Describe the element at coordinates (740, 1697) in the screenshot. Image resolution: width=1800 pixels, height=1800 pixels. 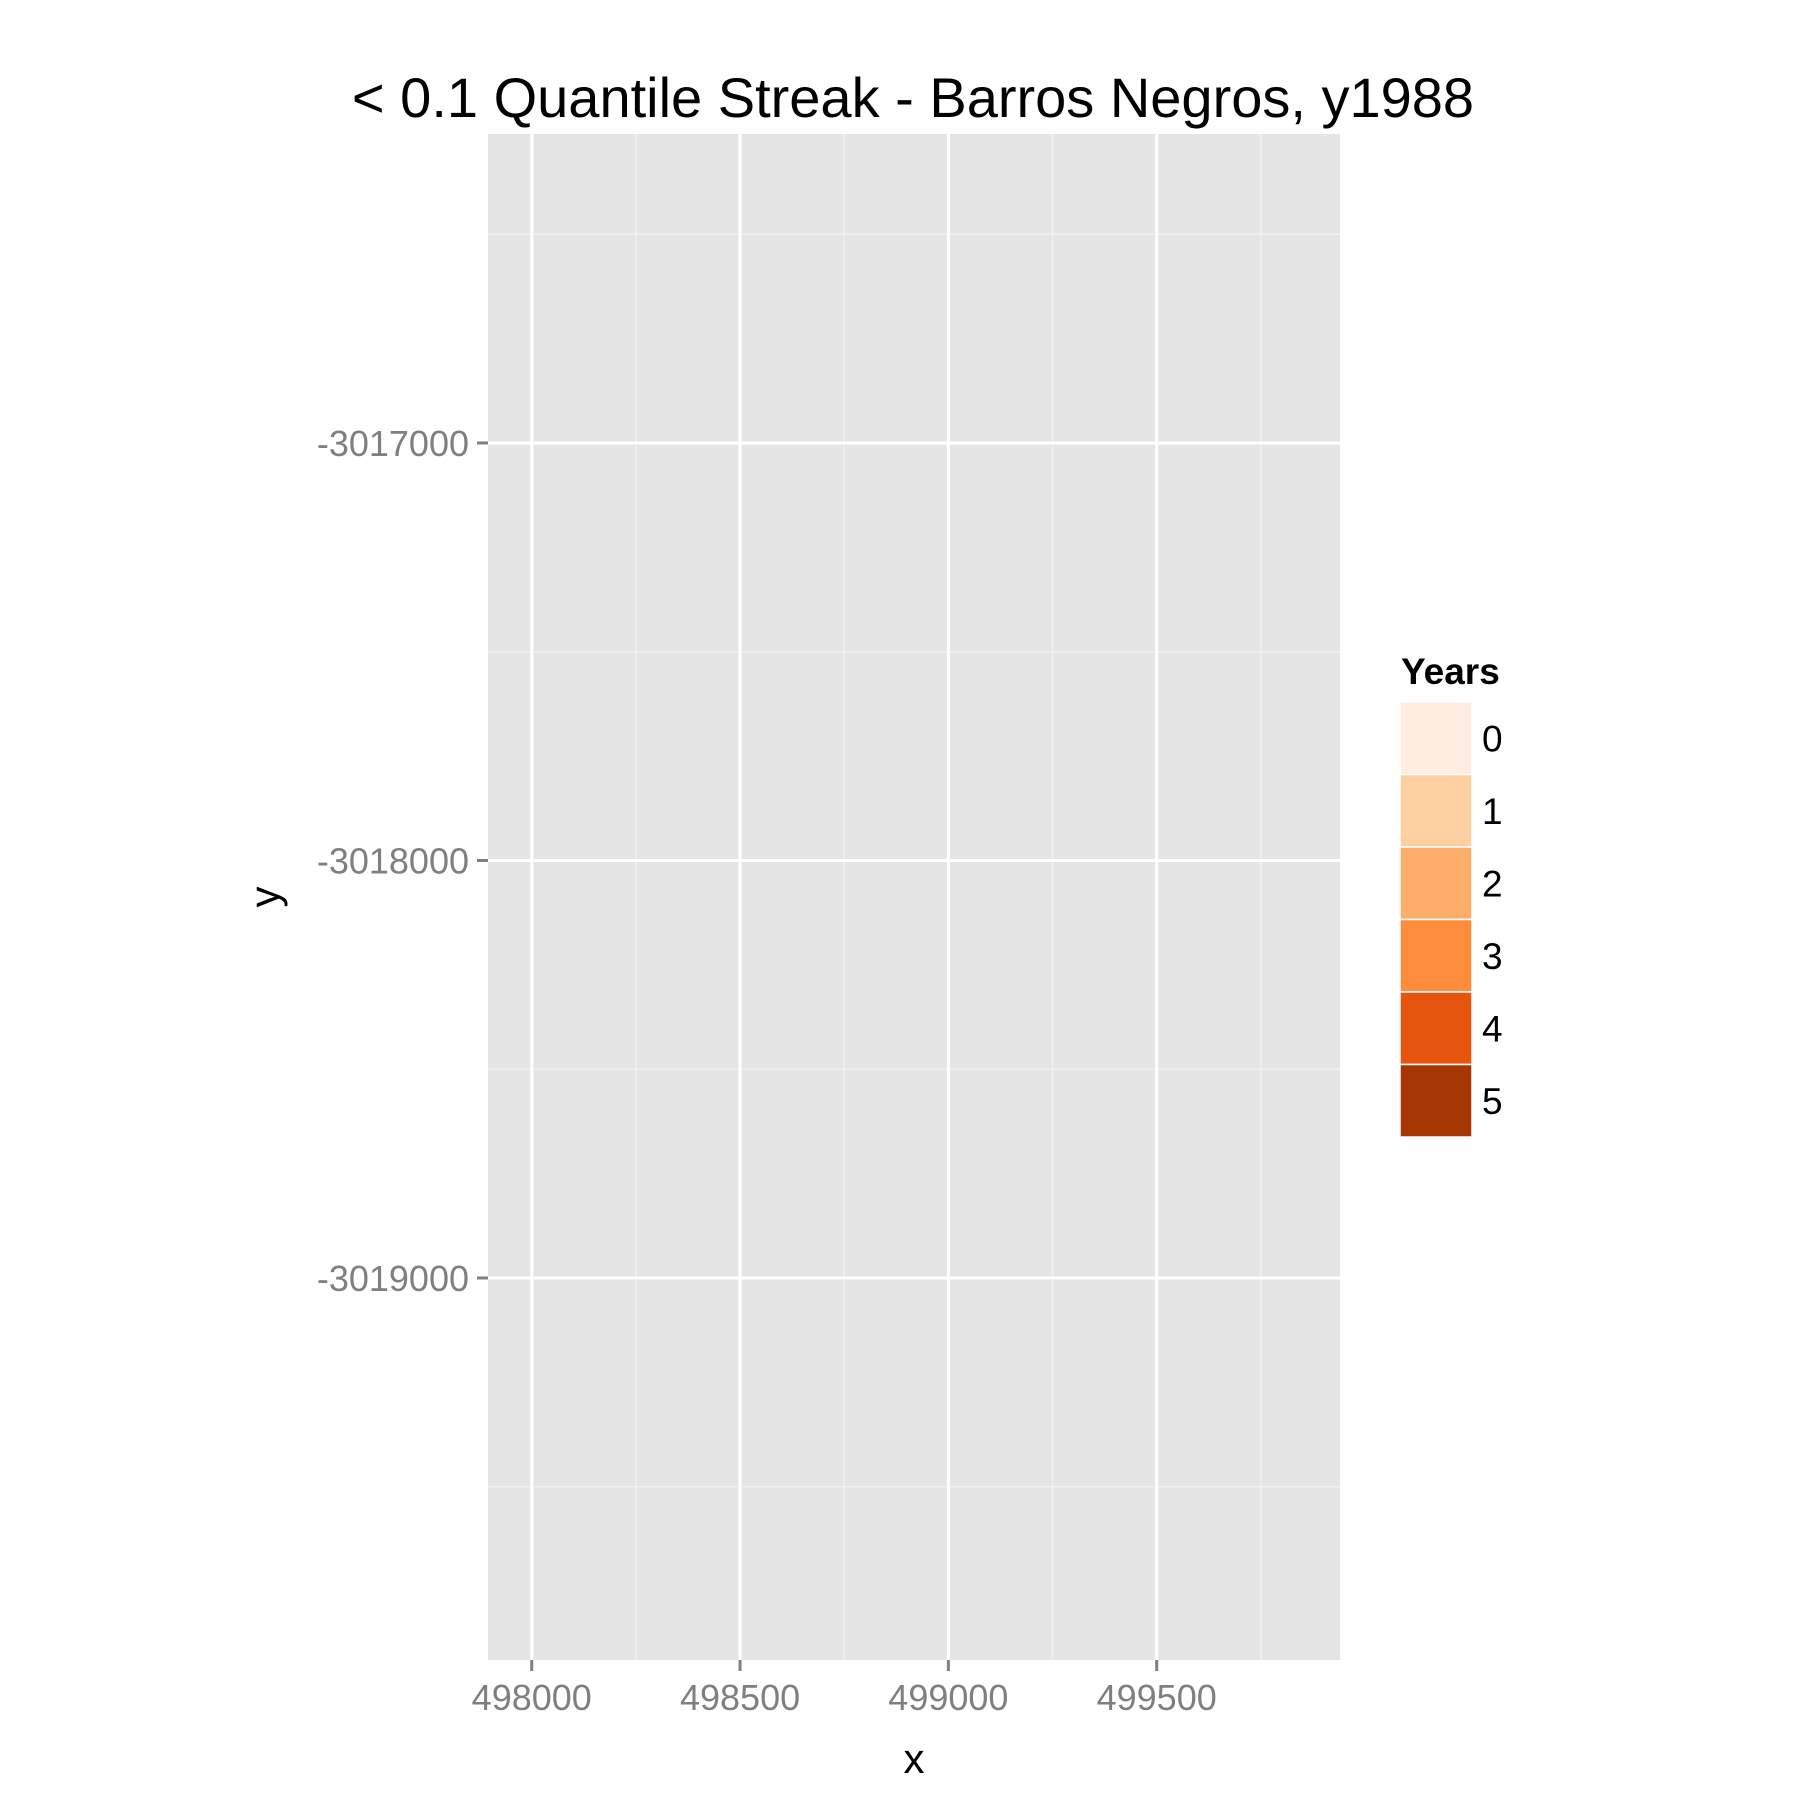
I see `x-tick-label: 498500` at that location.